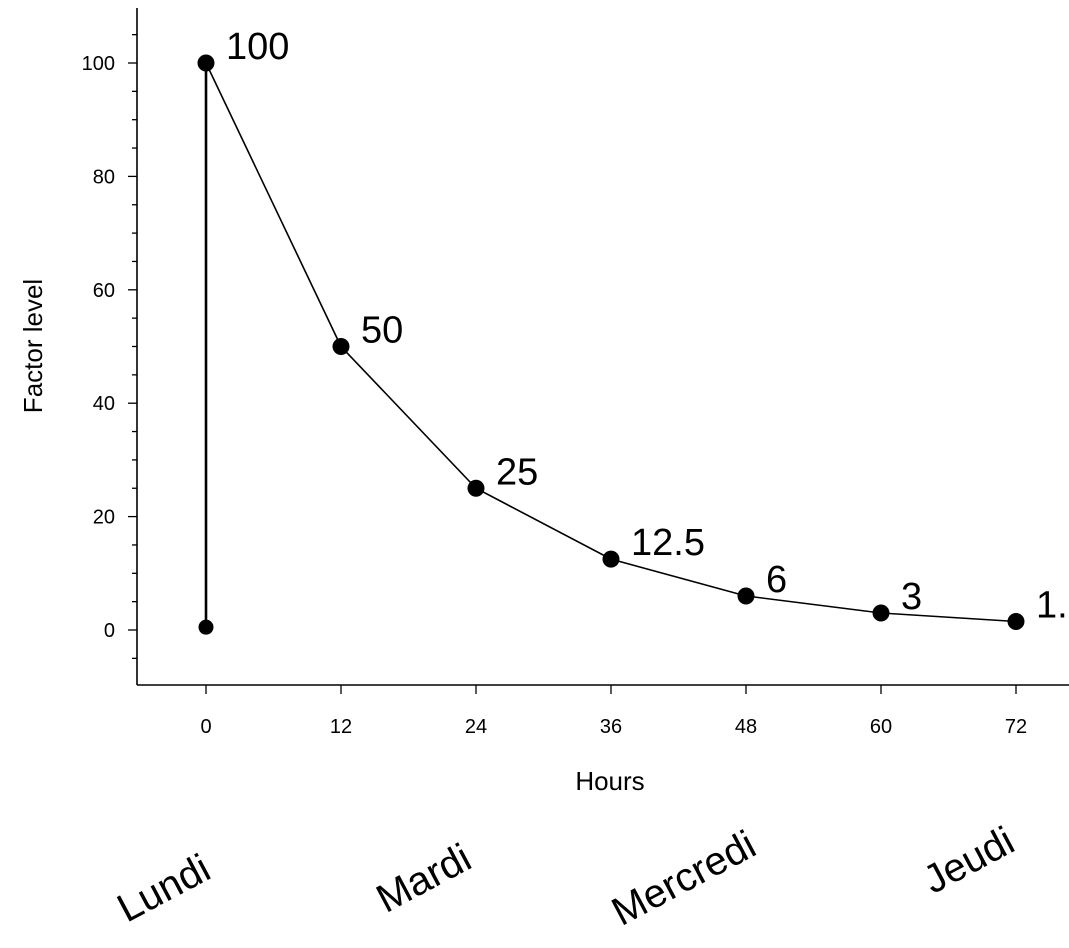  Describe the element at coordinates (565, 877) in the screenshot. I see `day-labels: Lundi Mardi Mercredi Jeudi` at that location.